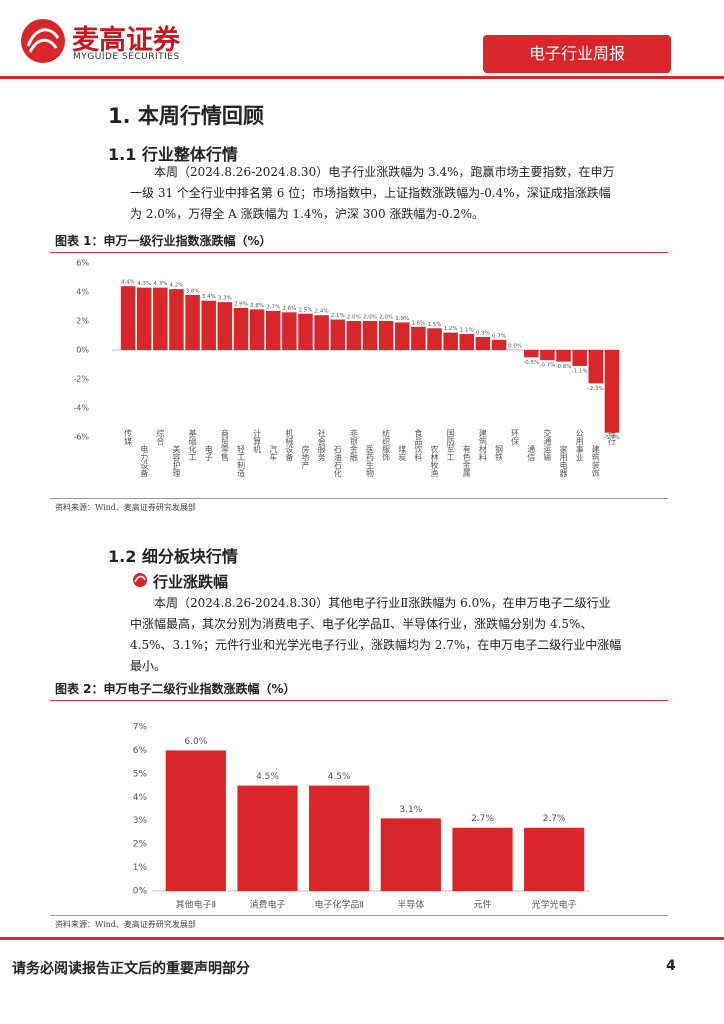 The image size is (724, 1024). Describe the element at coordinates (410, 905) in the screenshot. I see `x-tick-label: 半导体` at that location.